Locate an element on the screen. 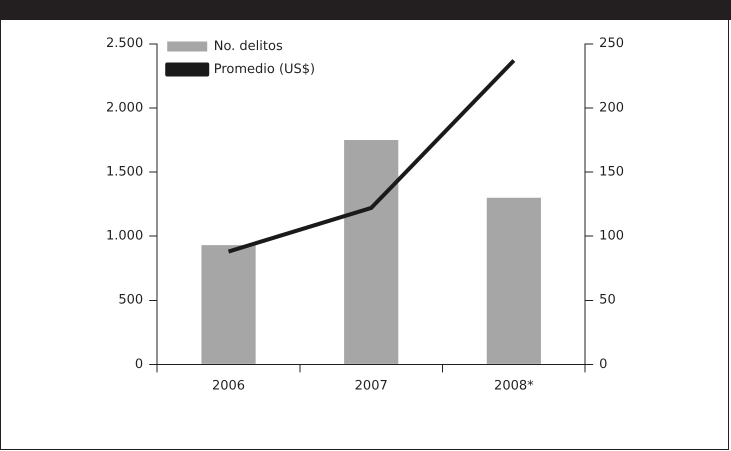 The image size is (731, 451). y-tick-label: 0 is located at coordinates (139, 364).